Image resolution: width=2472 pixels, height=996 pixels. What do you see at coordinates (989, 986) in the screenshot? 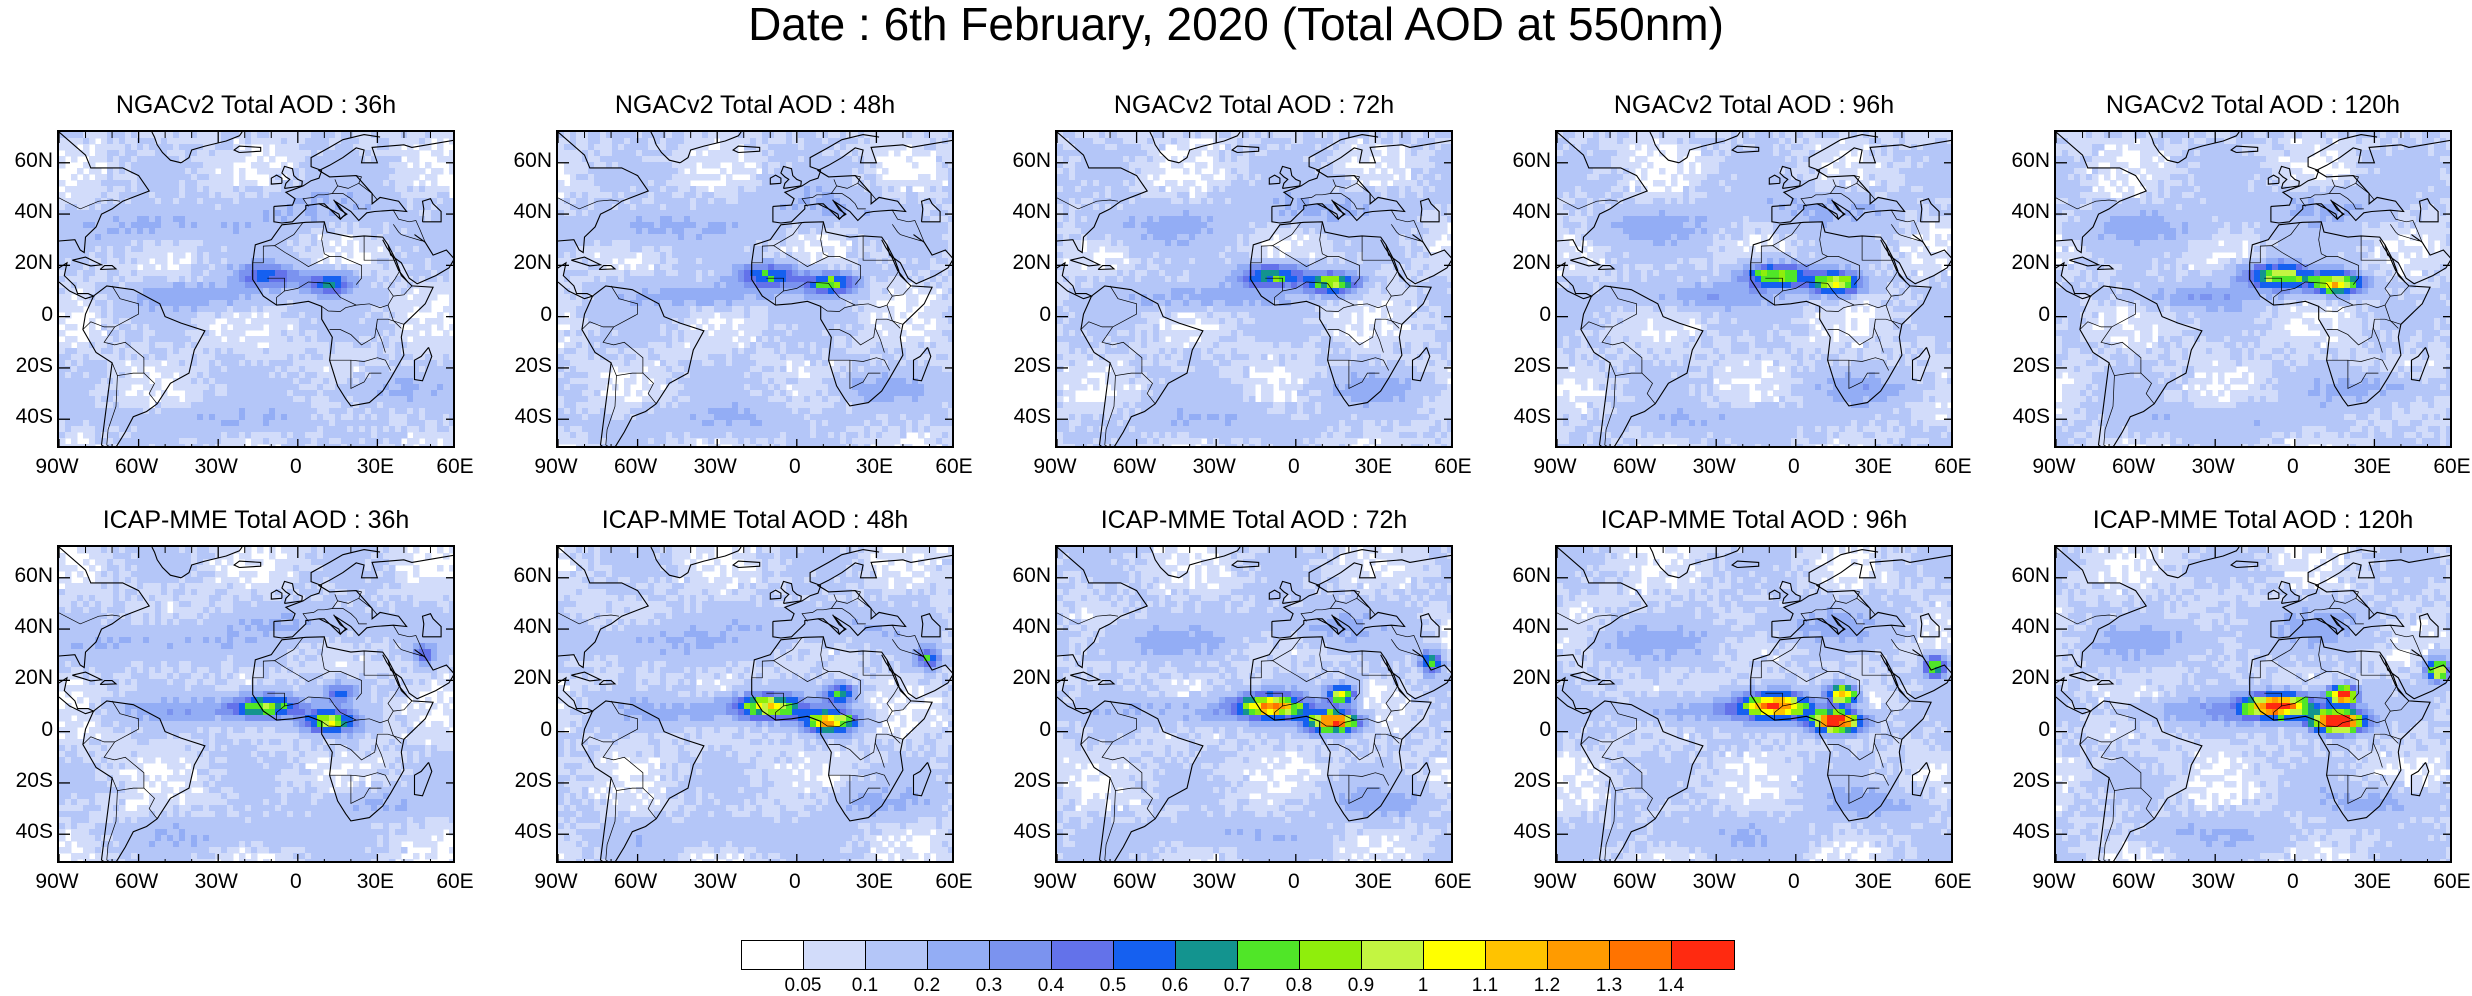
I see `colorbar-label: 0.3` at bounding box center [989, 986].